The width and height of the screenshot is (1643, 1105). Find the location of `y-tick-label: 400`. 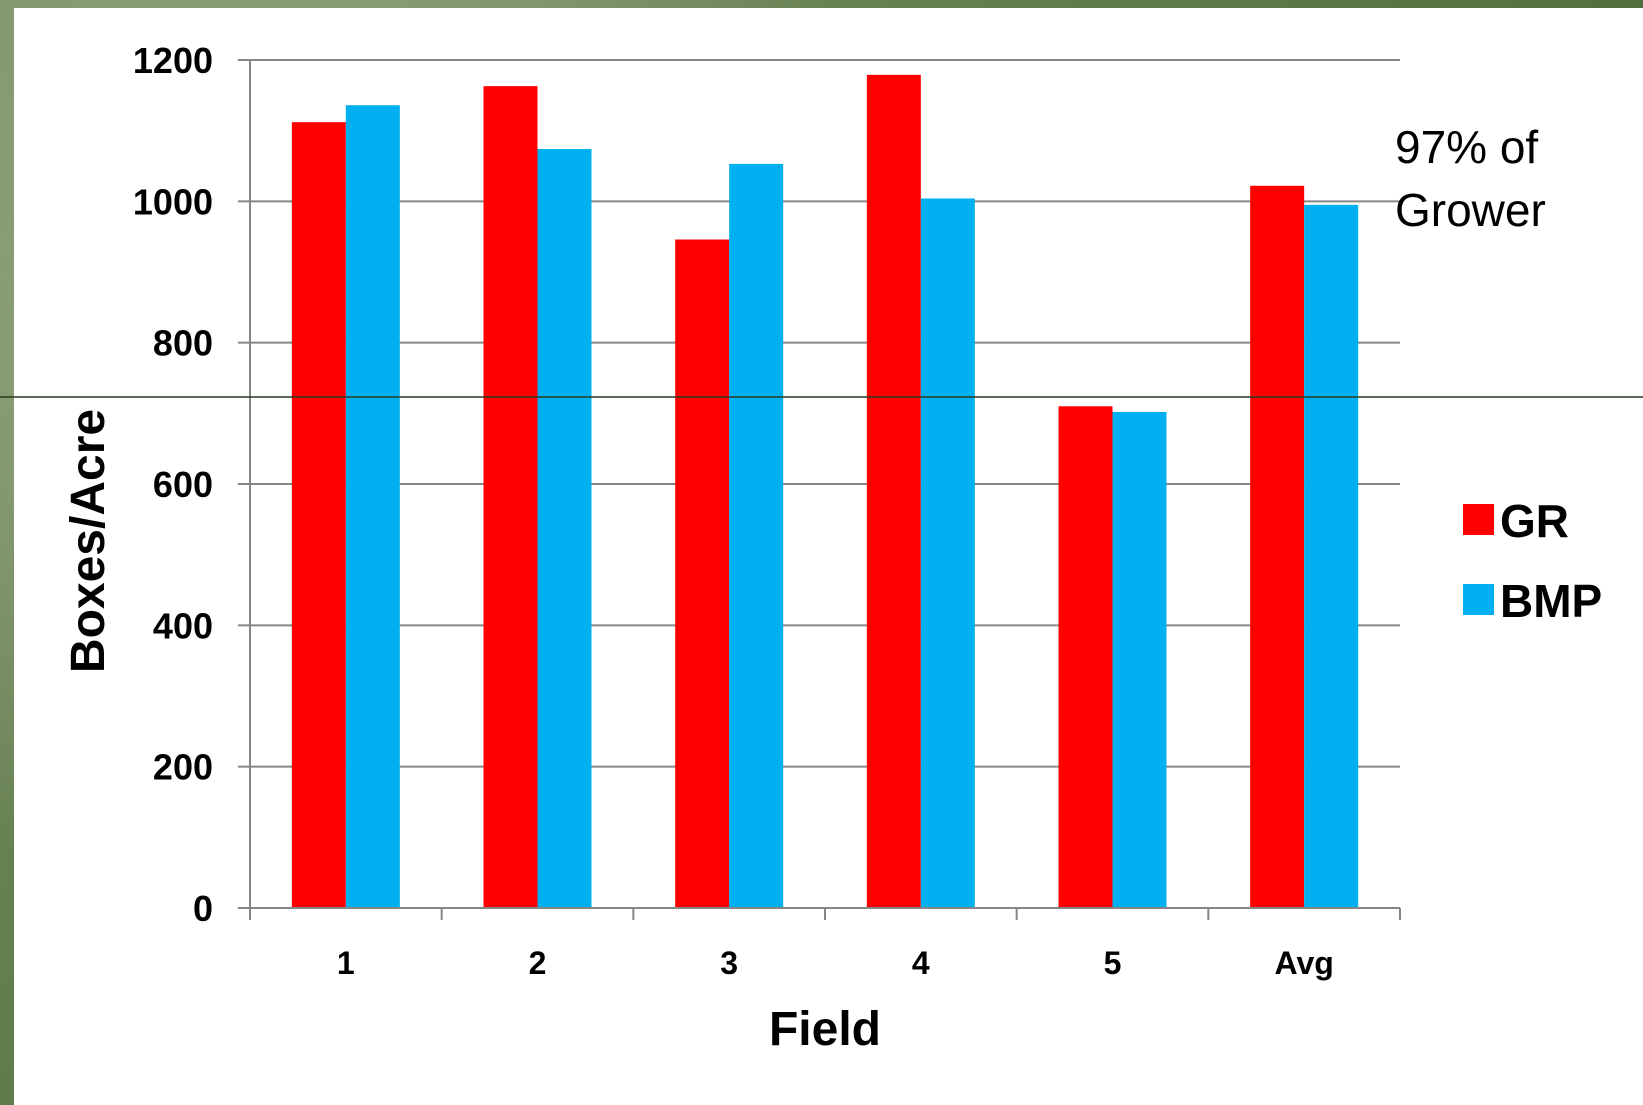

y-tick-label: 400 is located at coordinates (183, 625).